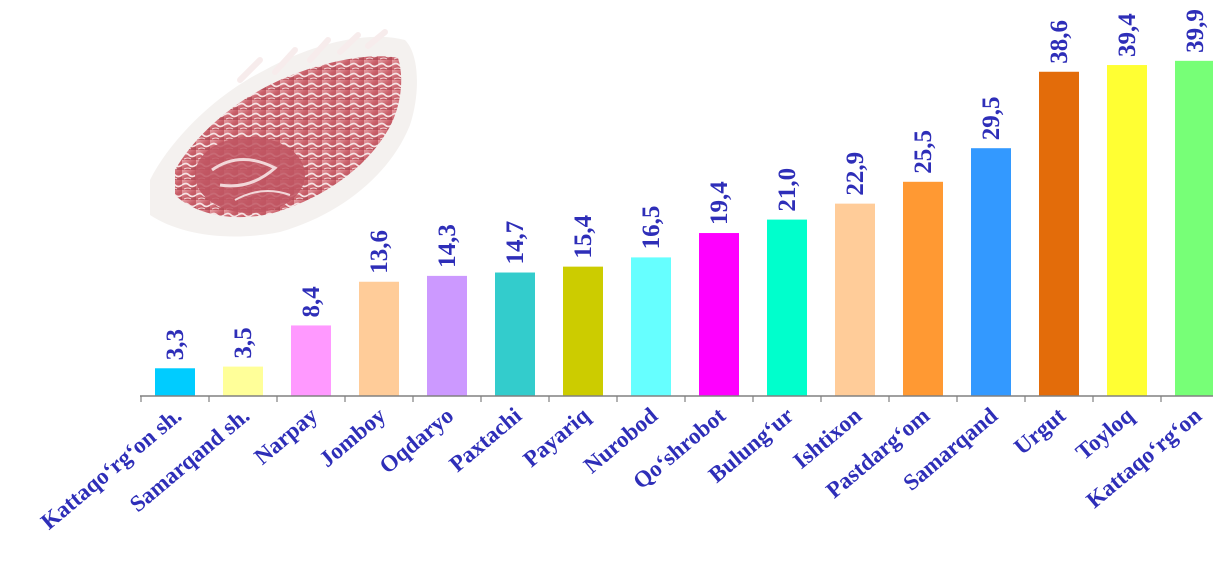  Describe the element at coordinates (417, 441) in the screenshot. I see `tick-label: Oqdaryo` at that location.